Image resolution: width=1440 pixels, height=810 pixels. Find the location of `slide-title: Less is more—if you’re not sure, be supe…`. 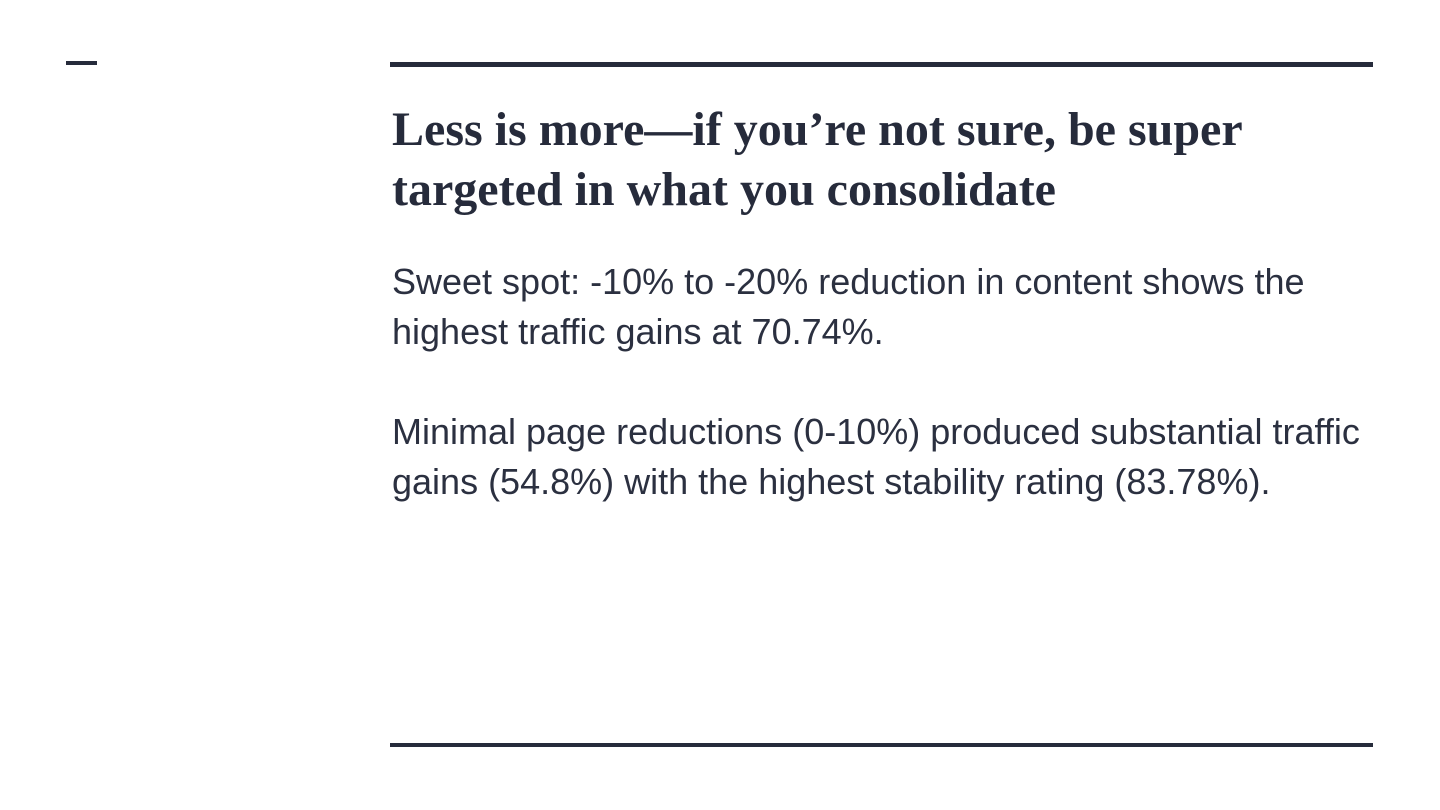

slide-title: Less is more—if you’re not sure, be supe… is located at coordinates (817, 159).